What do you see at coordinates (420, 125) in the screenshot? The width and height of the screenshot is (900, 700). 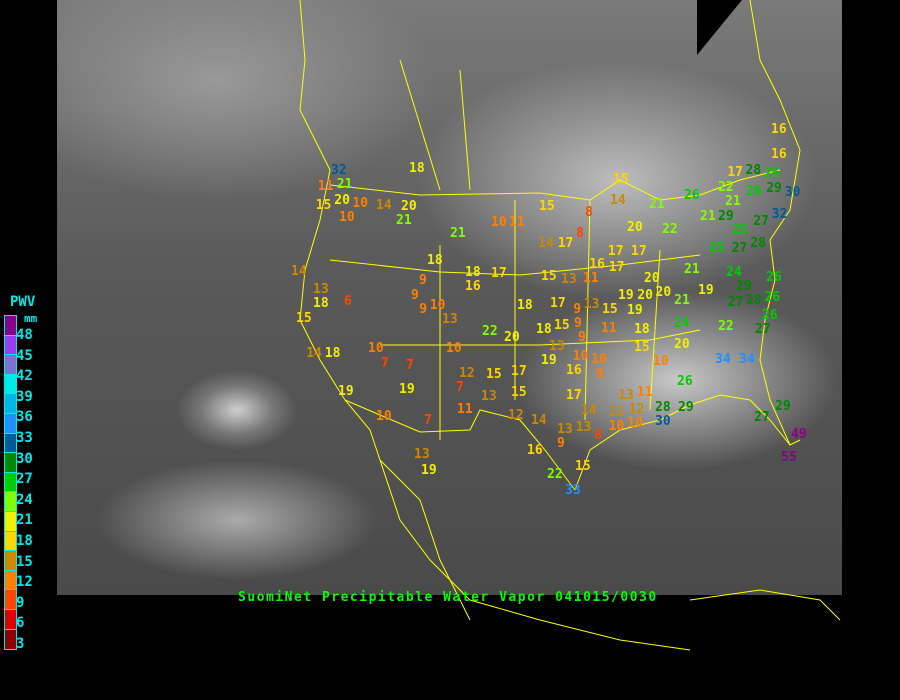 I see `canada-provinces` at bounding box center [420, 125].